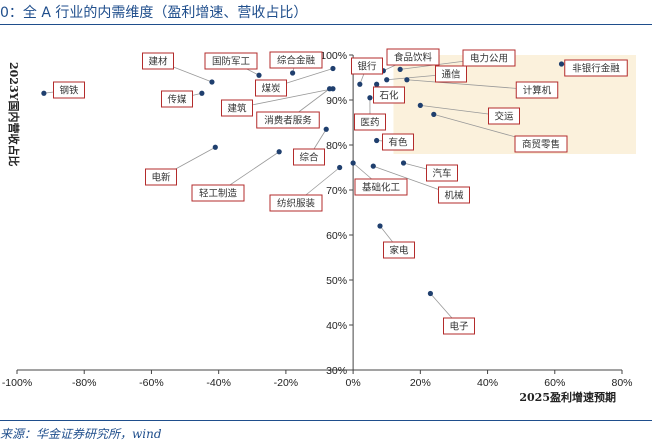  I want to click on point-label: 电力公用, so click(489, 59).